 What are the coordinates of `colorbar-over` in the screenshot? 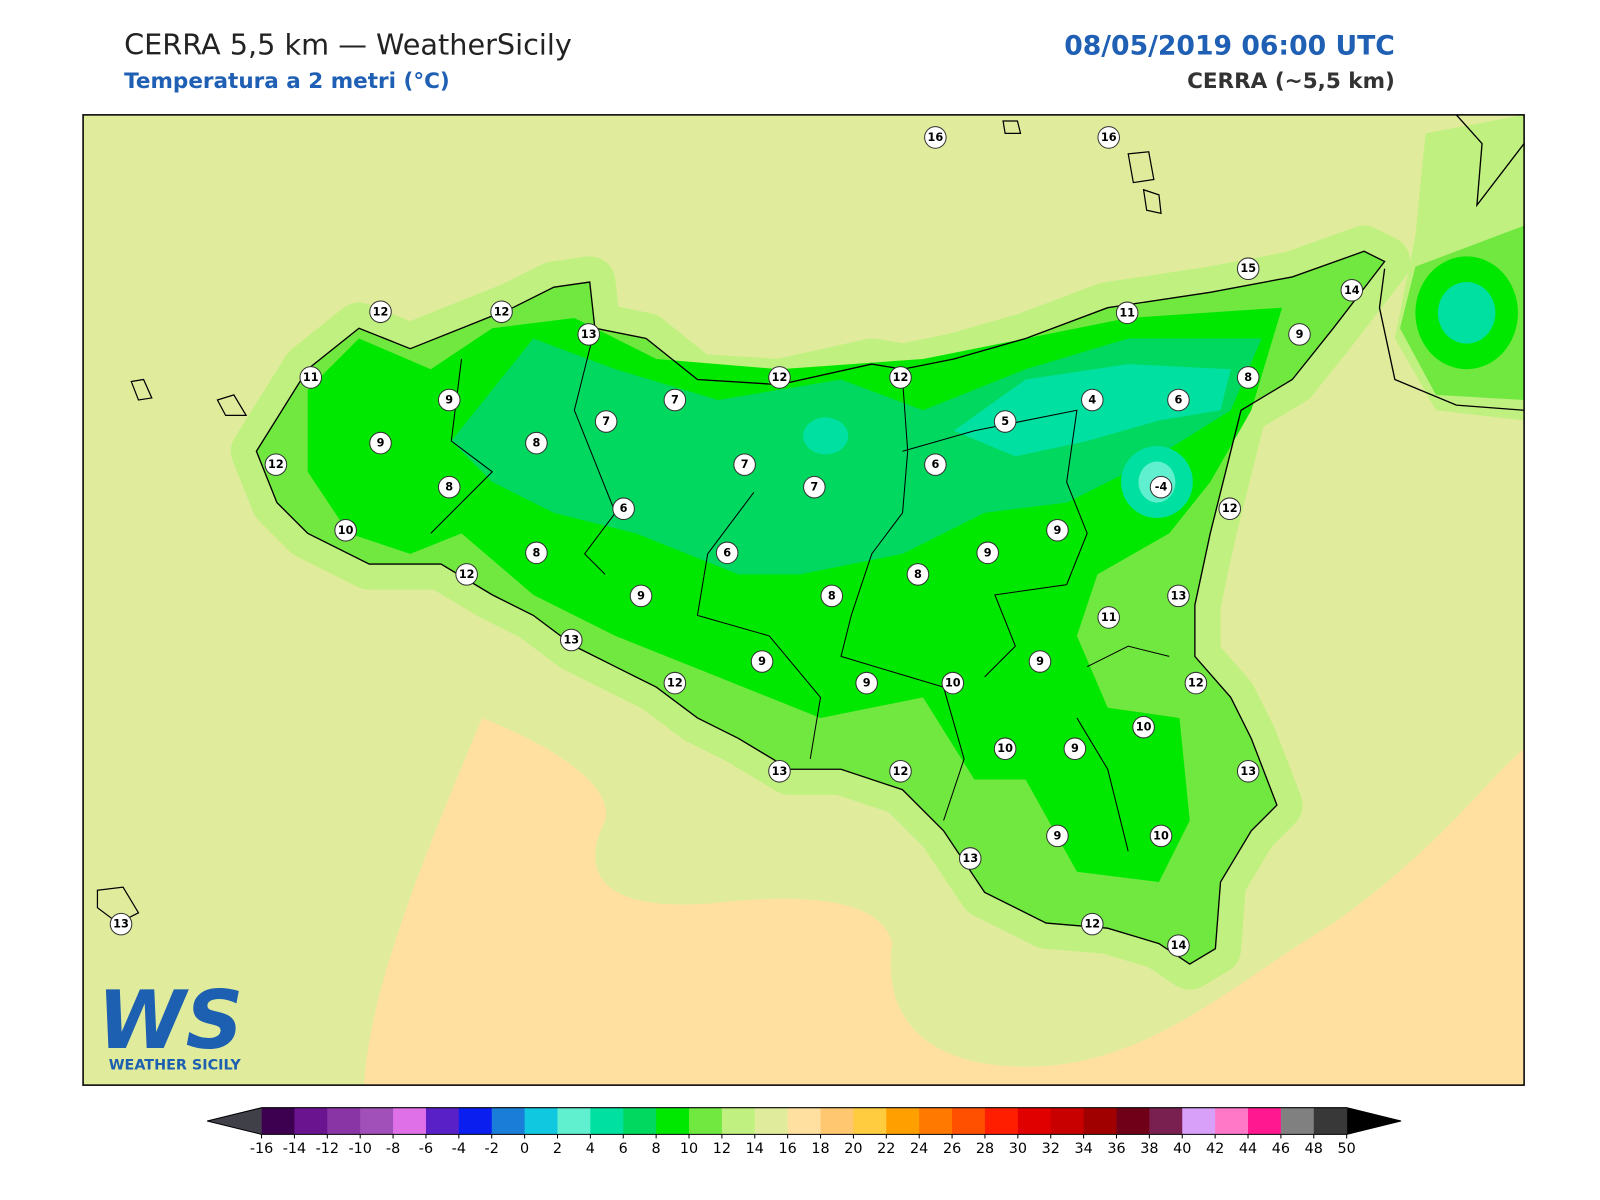 It's located at (1374, 1121).